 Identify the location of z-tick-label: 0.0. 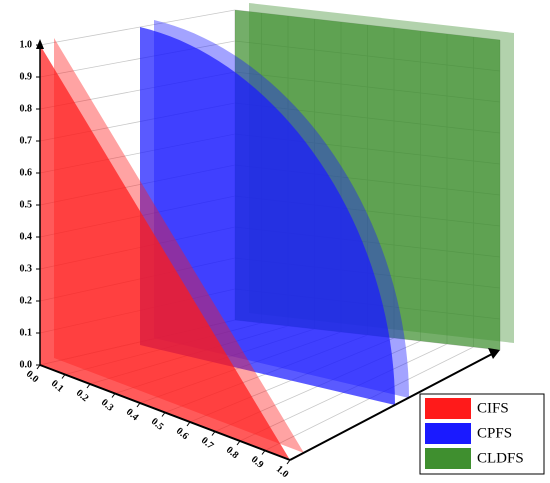
(26, 364).